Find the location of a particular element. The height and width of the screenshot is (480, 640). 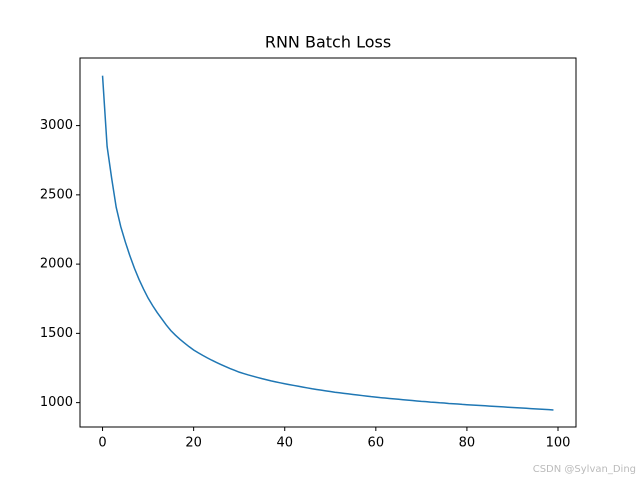

x-tick-label: 100 is located at coordinates (558, 443).